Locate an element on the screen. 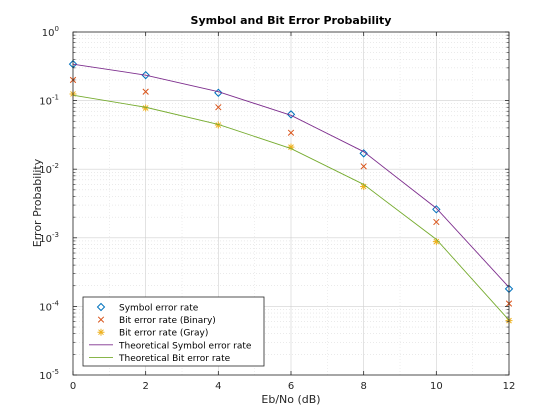 The image size is (560, 420). y-axis-label: Error Probability is located at coordinates (37, 202).